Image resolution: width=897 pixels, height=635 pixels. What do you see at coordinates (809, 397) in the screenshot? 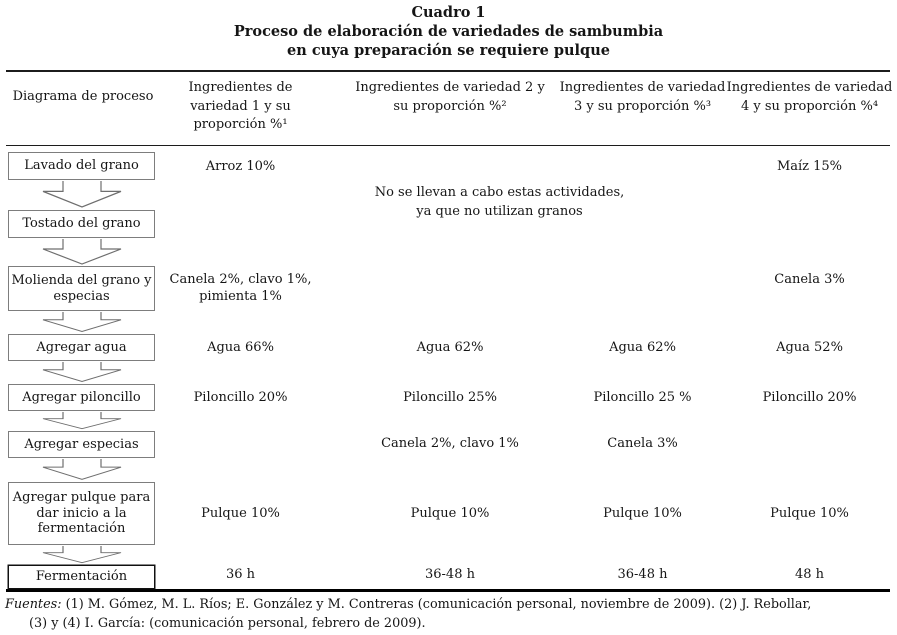
I see `cell-piloncillo-variedad4: Piloncillo 20%` at bounding box center [809, 397].